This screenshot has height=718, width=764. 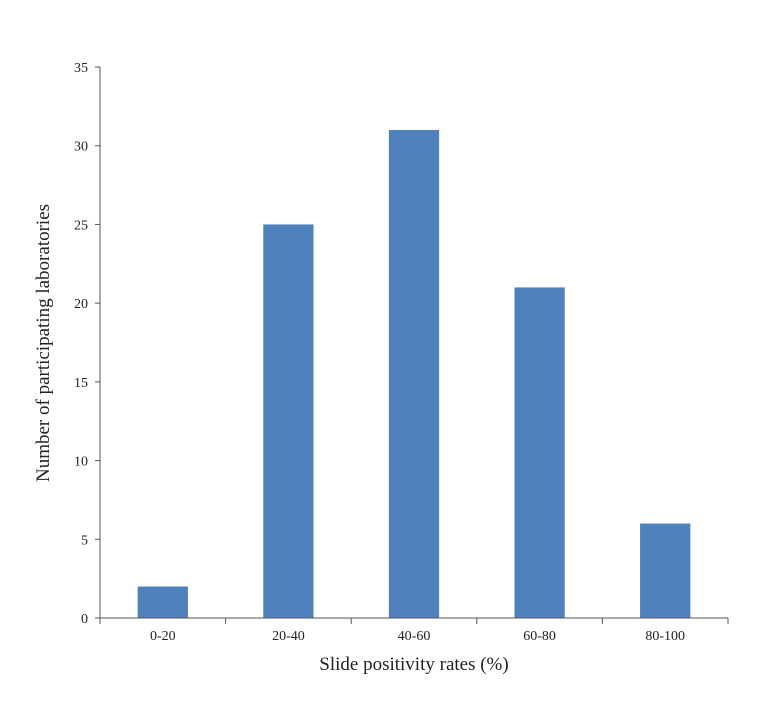 I want to click on y-tick-label: 30, so click(x=81, y=147).